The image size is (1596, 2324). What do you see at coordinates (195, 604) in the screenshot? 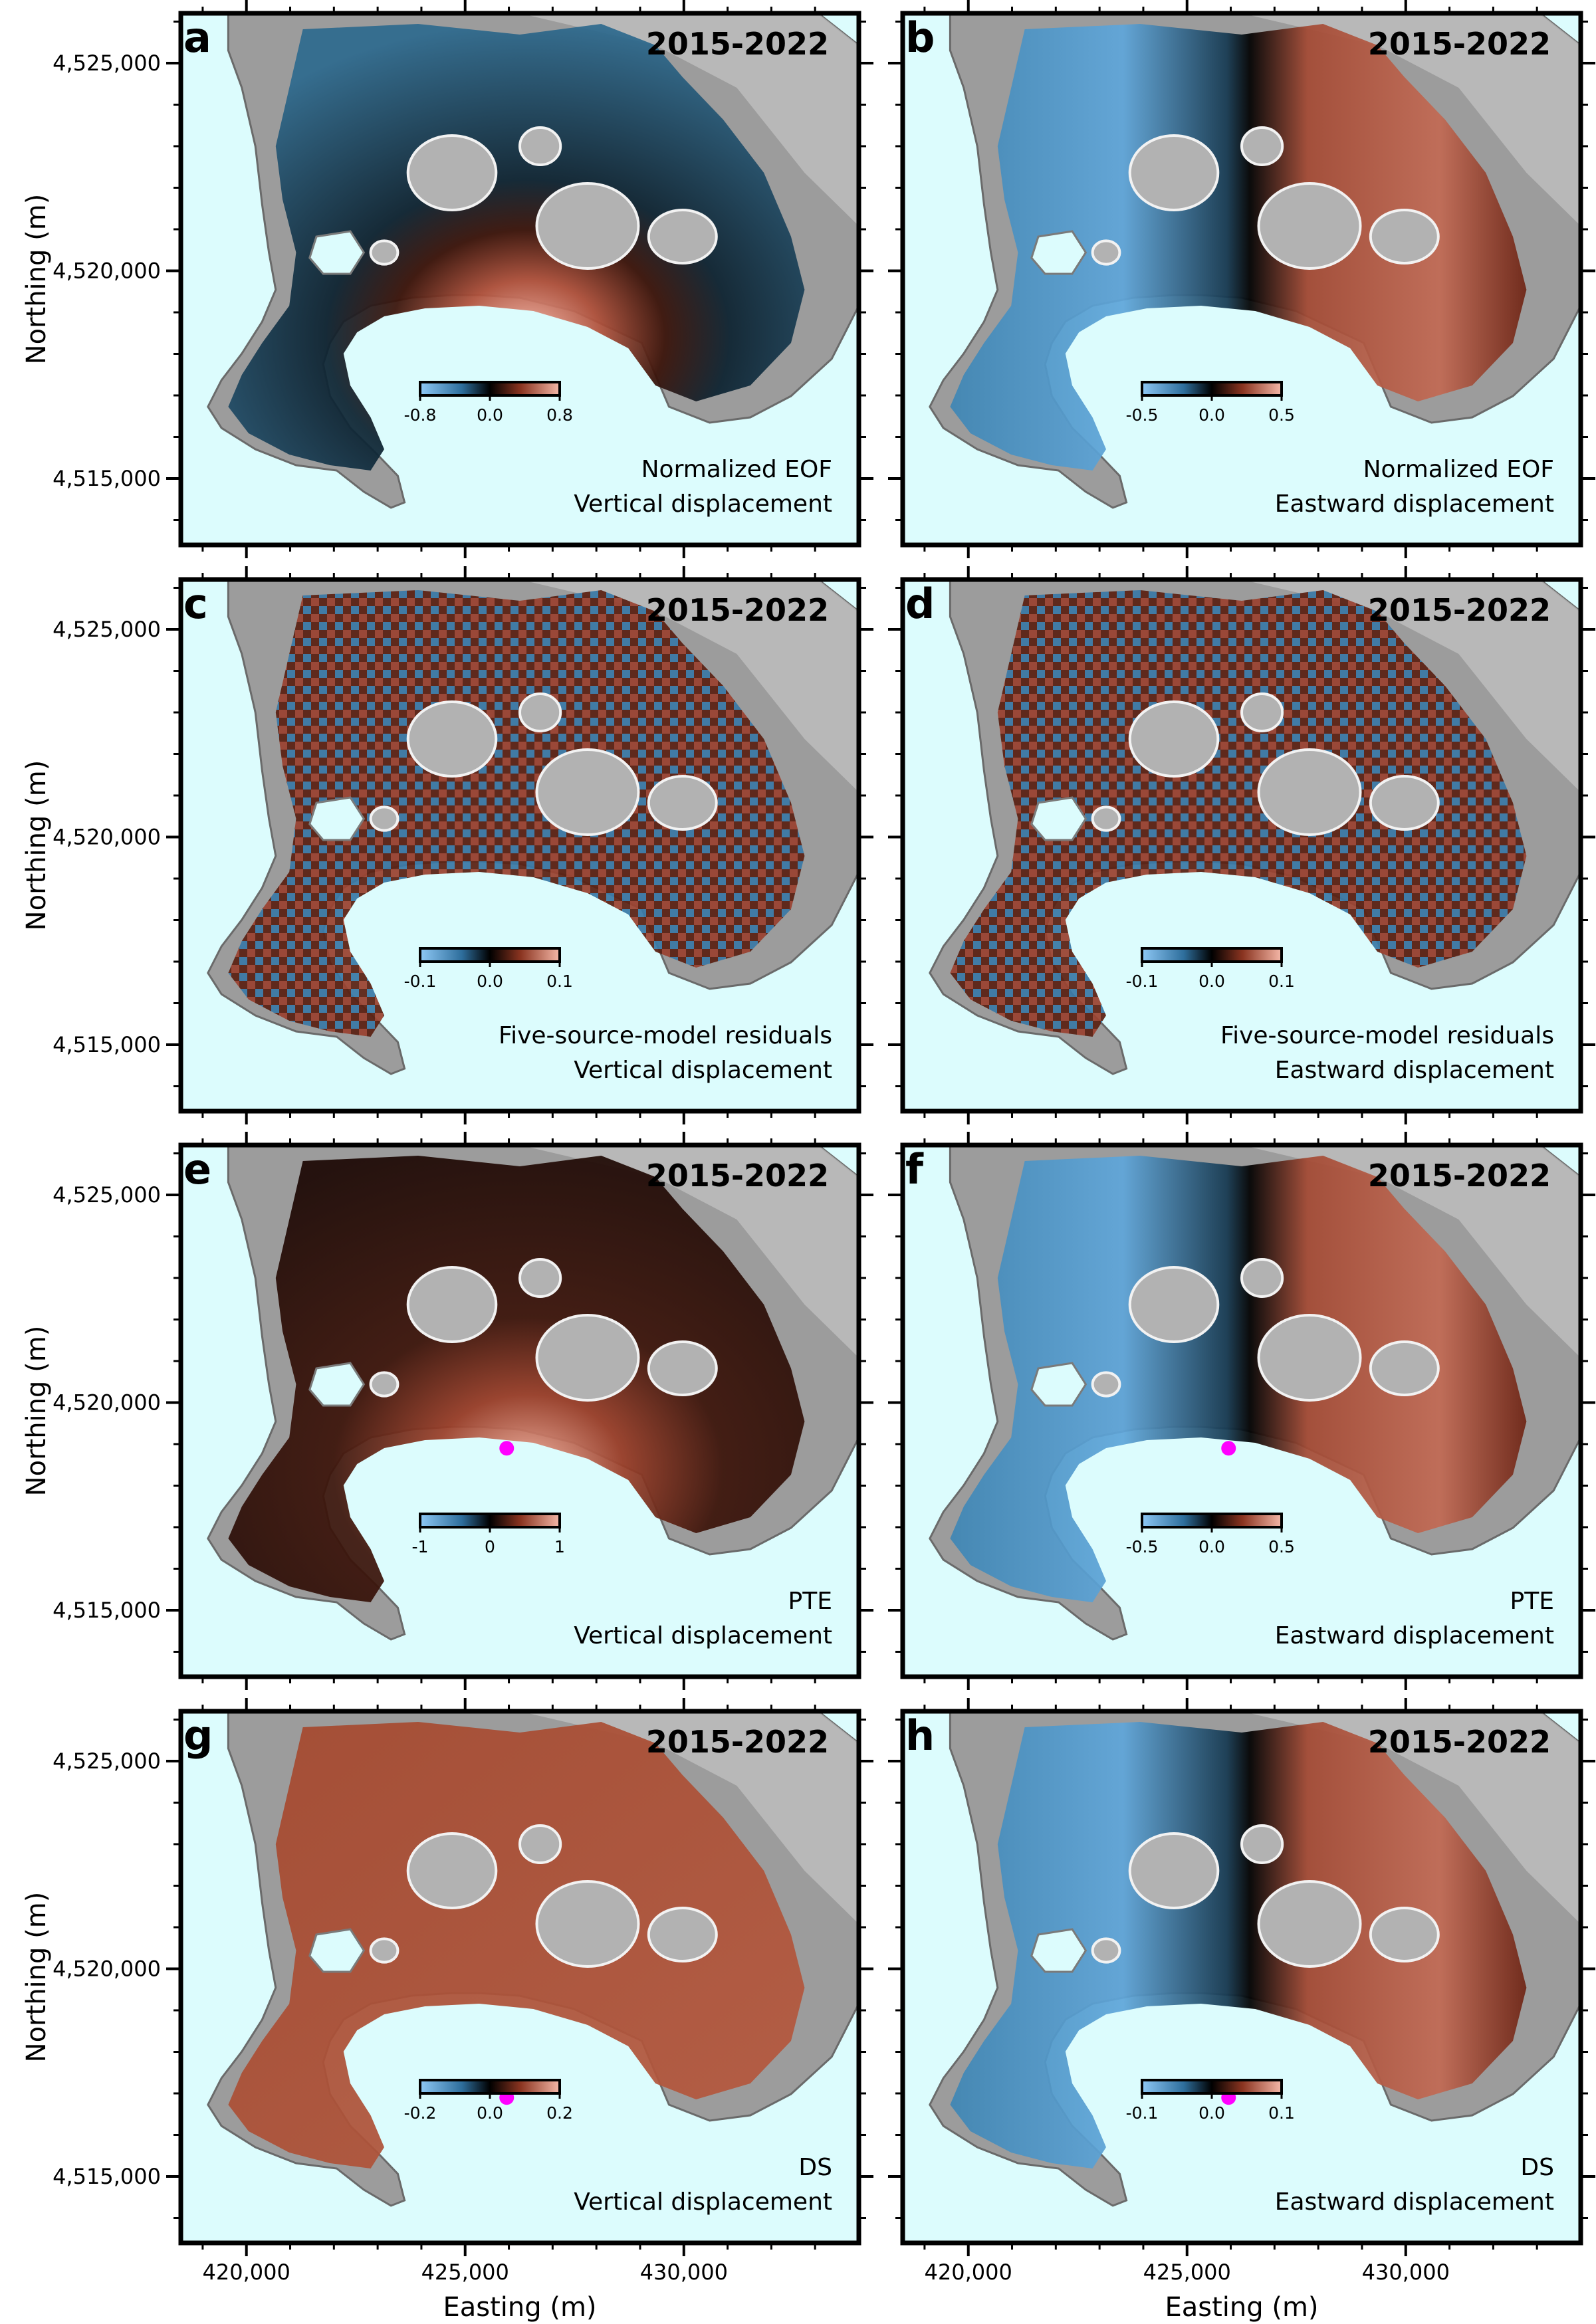
I see `panel-letter: c` at bounding box center [195, 604].